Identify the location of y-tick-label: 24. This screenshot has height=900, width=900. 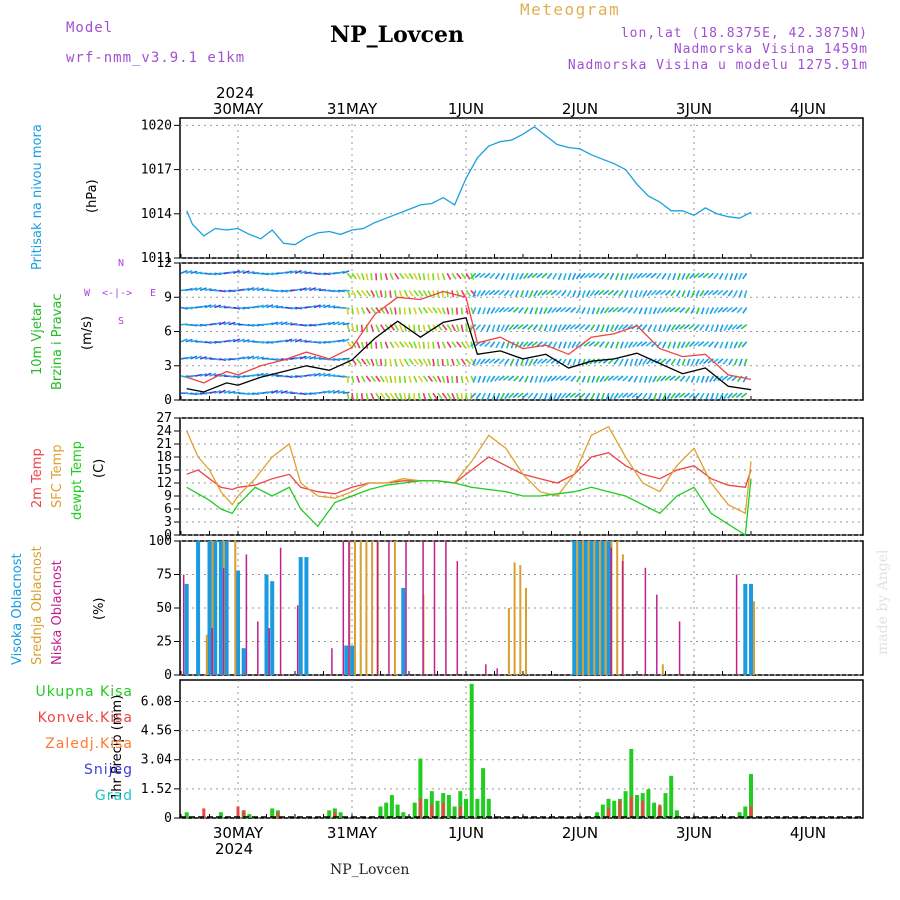
(164, 431).